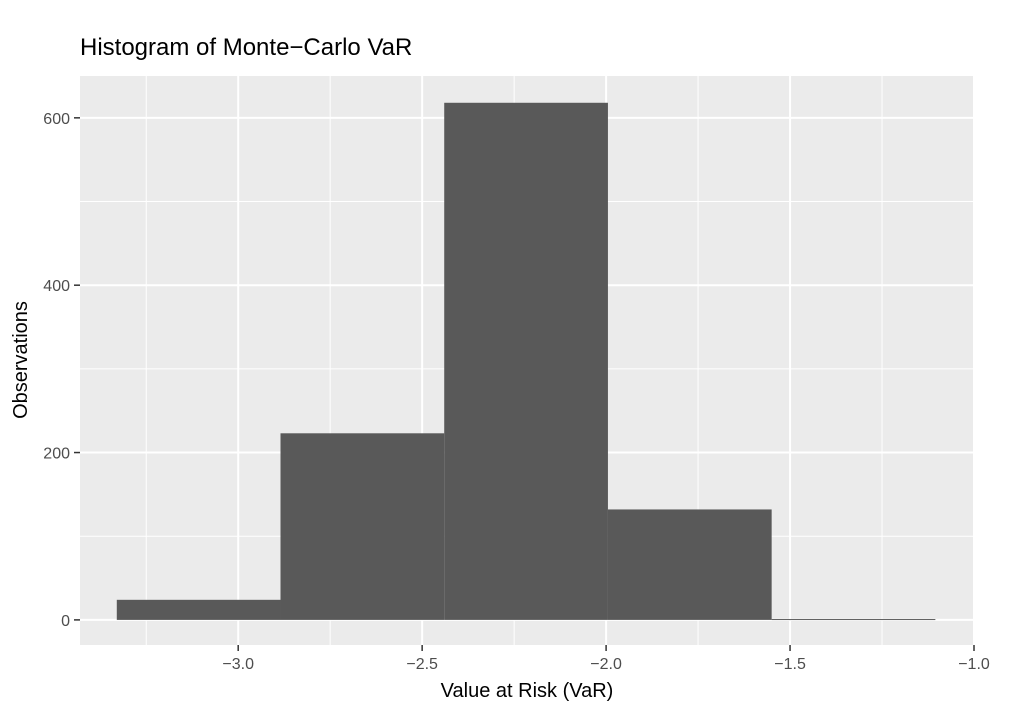 The image size is (1026, 716). I want to click on y-axis-title: Observations, so click(21, 360).